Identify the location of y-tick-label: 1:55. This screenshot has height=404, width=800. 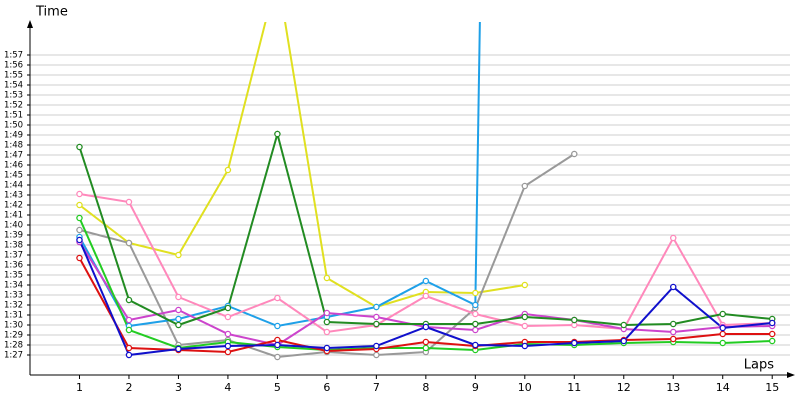
(13, 76).